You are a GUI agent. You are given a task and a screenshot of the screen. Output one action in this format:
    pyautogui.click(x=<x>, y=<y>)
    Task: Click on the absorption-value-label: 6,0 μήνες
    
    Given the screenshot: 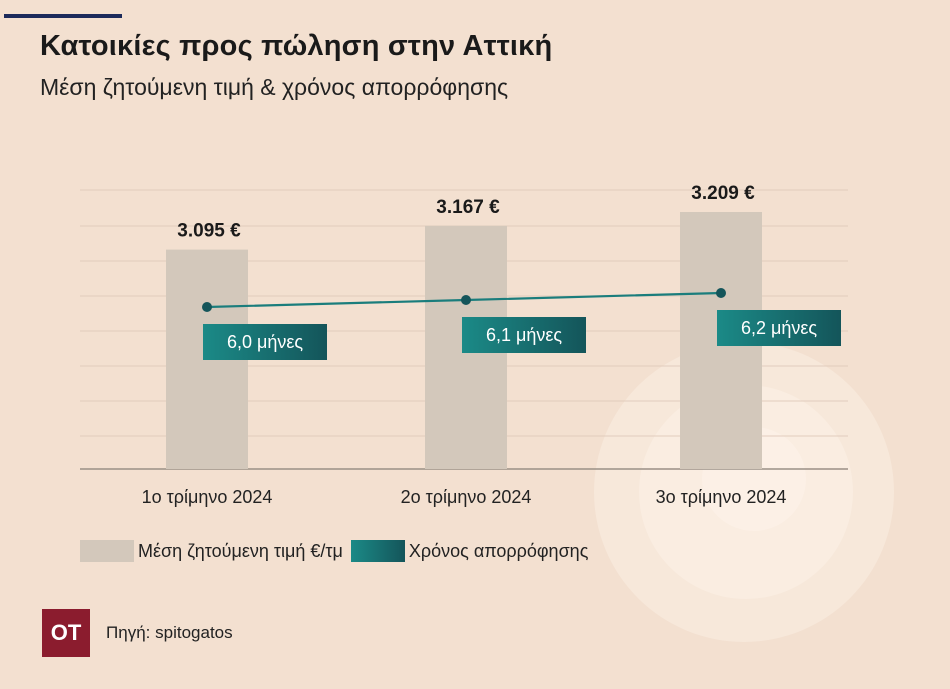 What is the action you would take?
    pyautogui.click(x=265, y=342)
    